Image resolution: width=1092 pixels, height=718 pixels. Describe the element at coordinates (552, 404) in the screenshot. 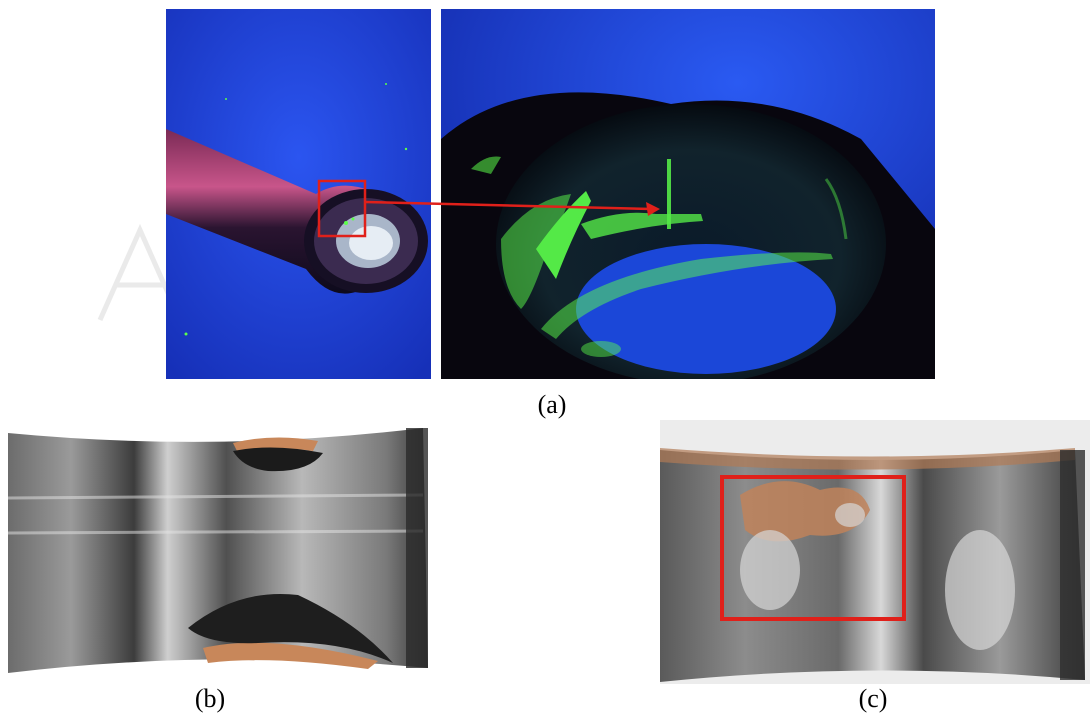

I see `caption-a: (a)` at that location.